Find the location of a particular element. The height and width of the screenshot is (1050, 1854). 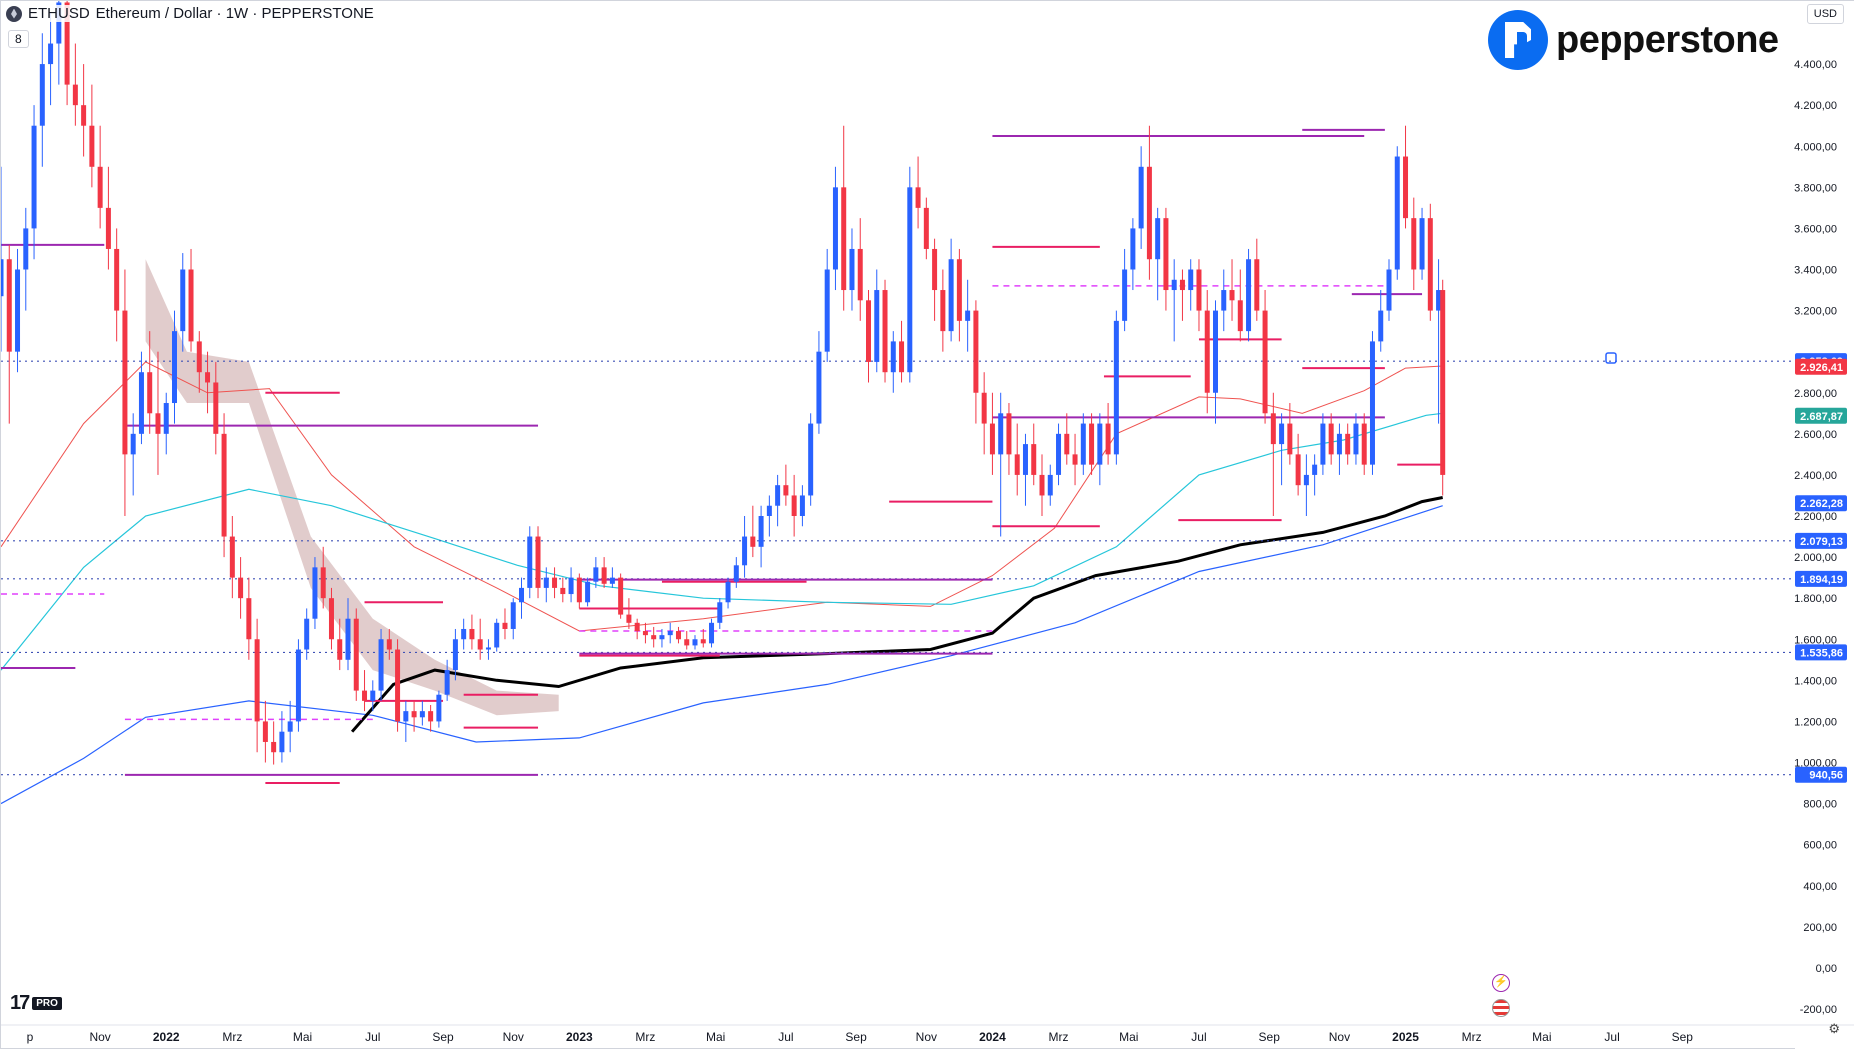

price-axis is located at coordinates (1824, 525).